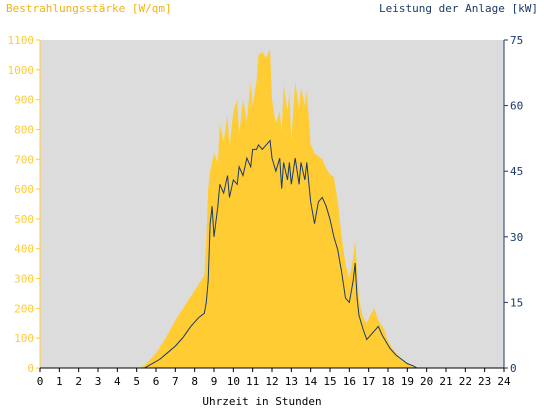 Image resolution: width=544 pixels, height=408 pixels. I want to click on x-tick-label-13: 13, so click(291, 381).